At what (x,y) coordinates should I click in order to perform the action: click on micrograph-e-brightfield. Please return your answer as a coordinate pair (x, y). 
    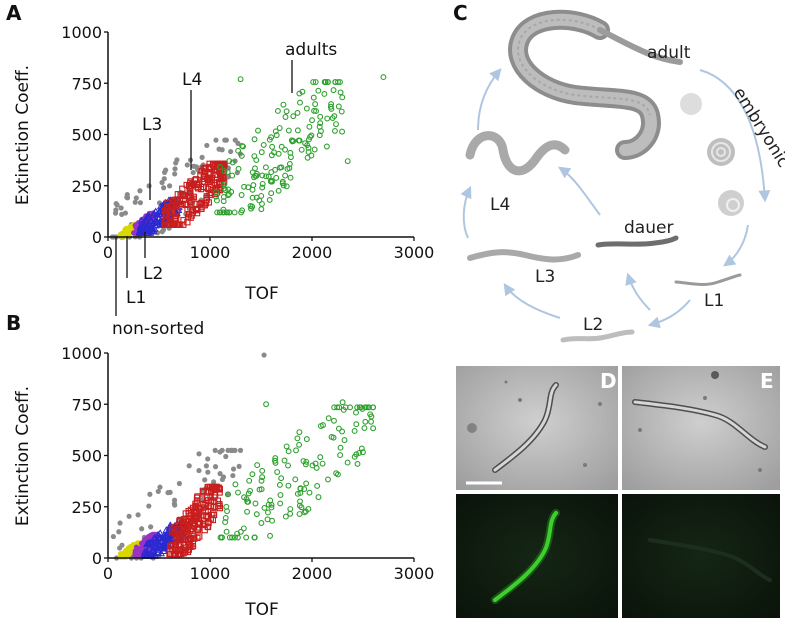
    Looking at the image, I should click on (701, 428).